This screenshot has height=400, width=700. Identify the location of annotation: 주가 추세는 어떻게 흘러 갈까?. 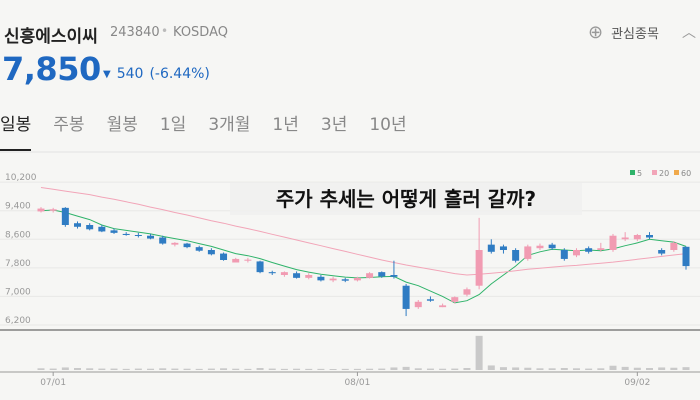
(406, 199).